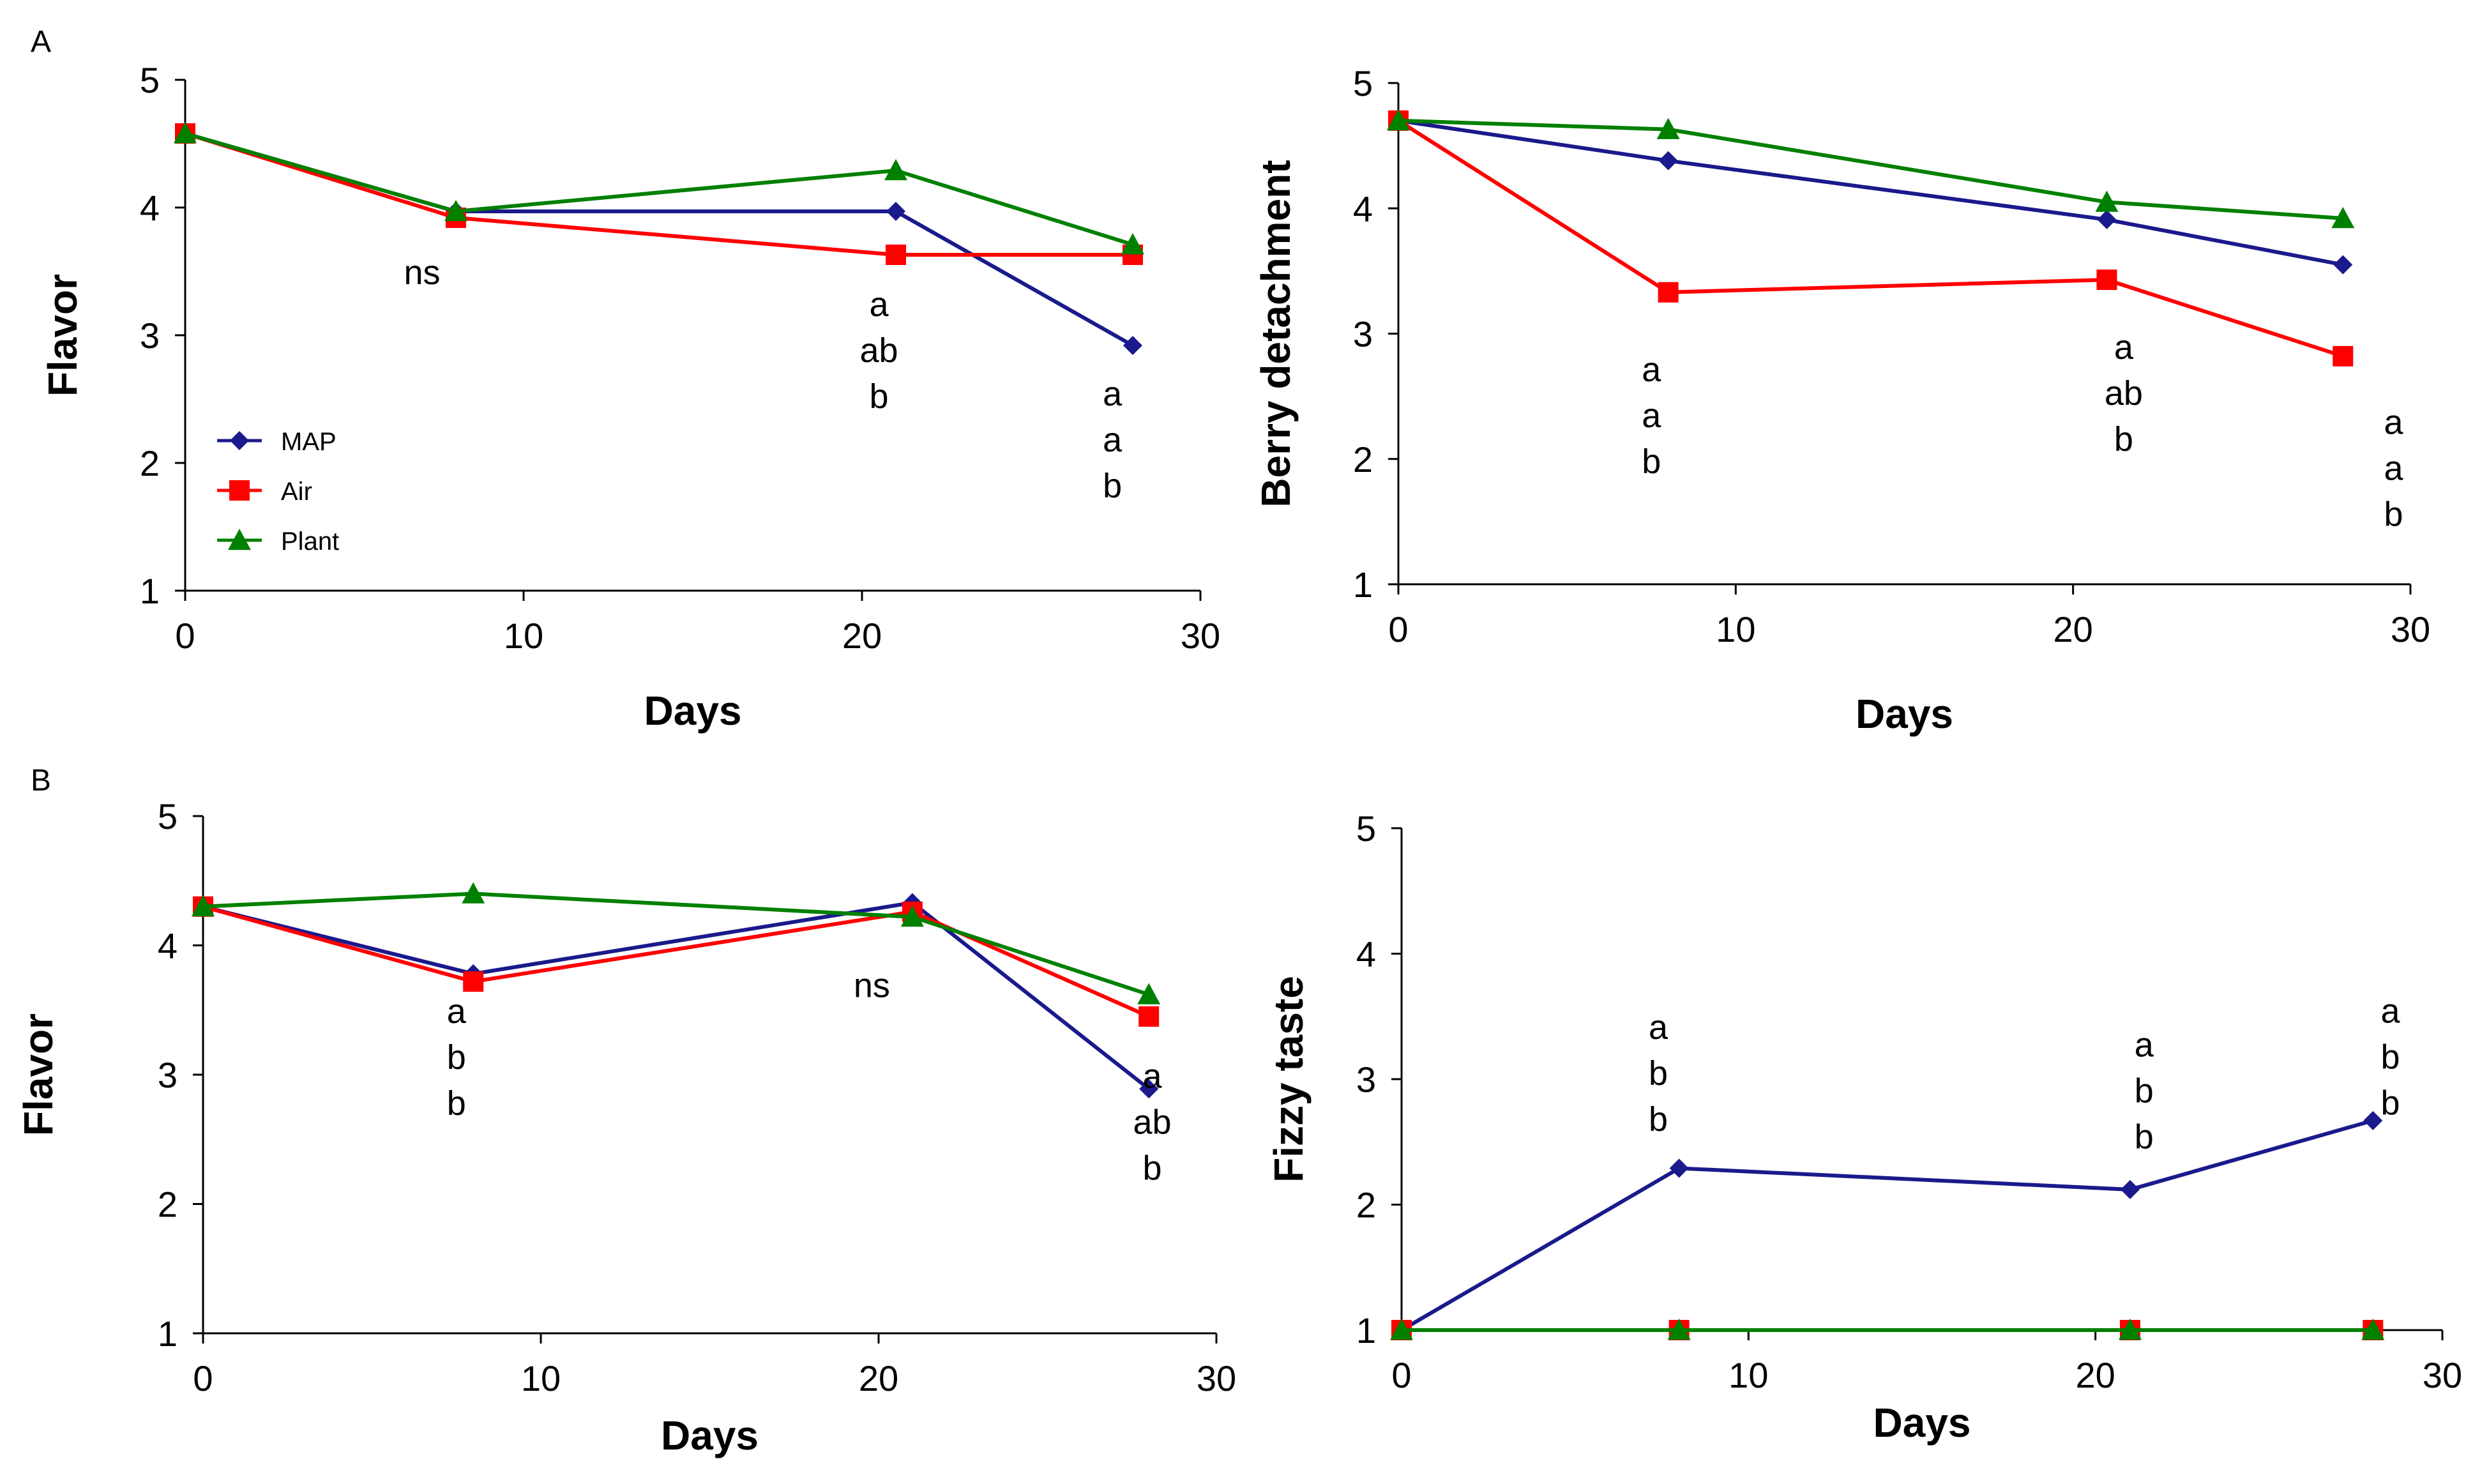 This screenshot has height=1484, width=2473. What do you see at coordinates (239, 539) in the screenshot?
I see `legend-marker-plant` at bounding box center [239, 539].